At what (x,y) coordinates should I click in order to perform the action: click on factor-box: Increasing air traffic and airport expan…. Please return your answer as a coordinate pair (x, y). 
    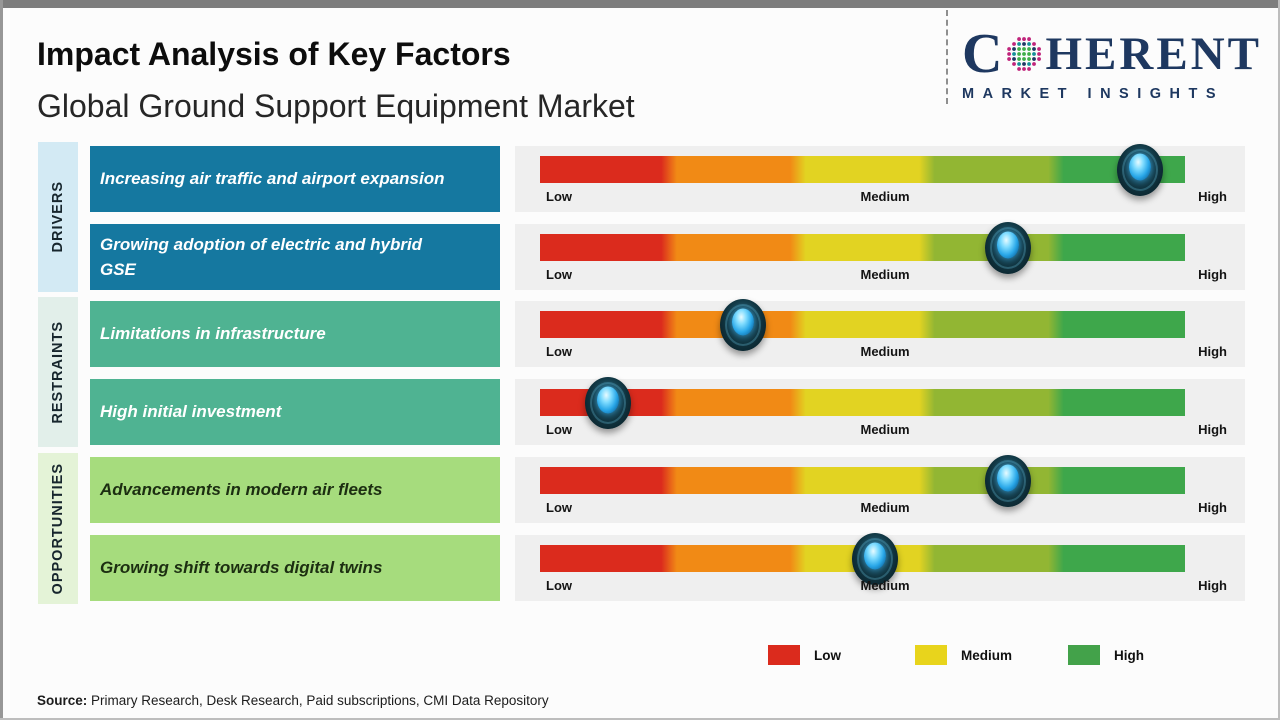
    Looking at the image, I should click on (295, 179).